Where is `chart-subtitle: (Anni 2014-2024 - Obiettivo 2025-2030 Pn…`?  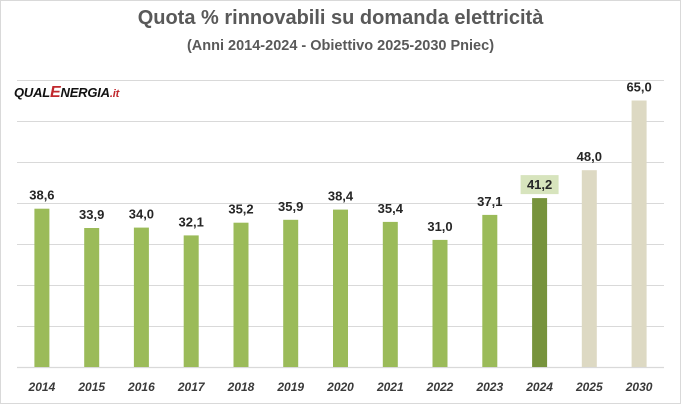
chart-subtitle: (Anni 2014-2024 - Obiettivo 2025-2030 Pn… is located at coordinates (340, 46).